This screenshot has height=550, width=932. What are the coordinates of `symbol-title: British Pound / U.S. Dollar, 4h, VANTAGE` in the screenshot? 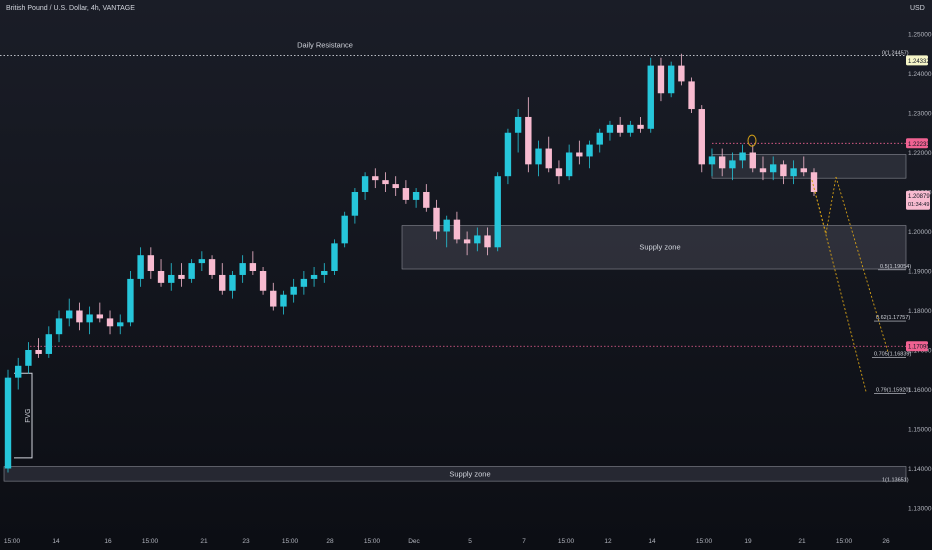 It's located at (70, 8).